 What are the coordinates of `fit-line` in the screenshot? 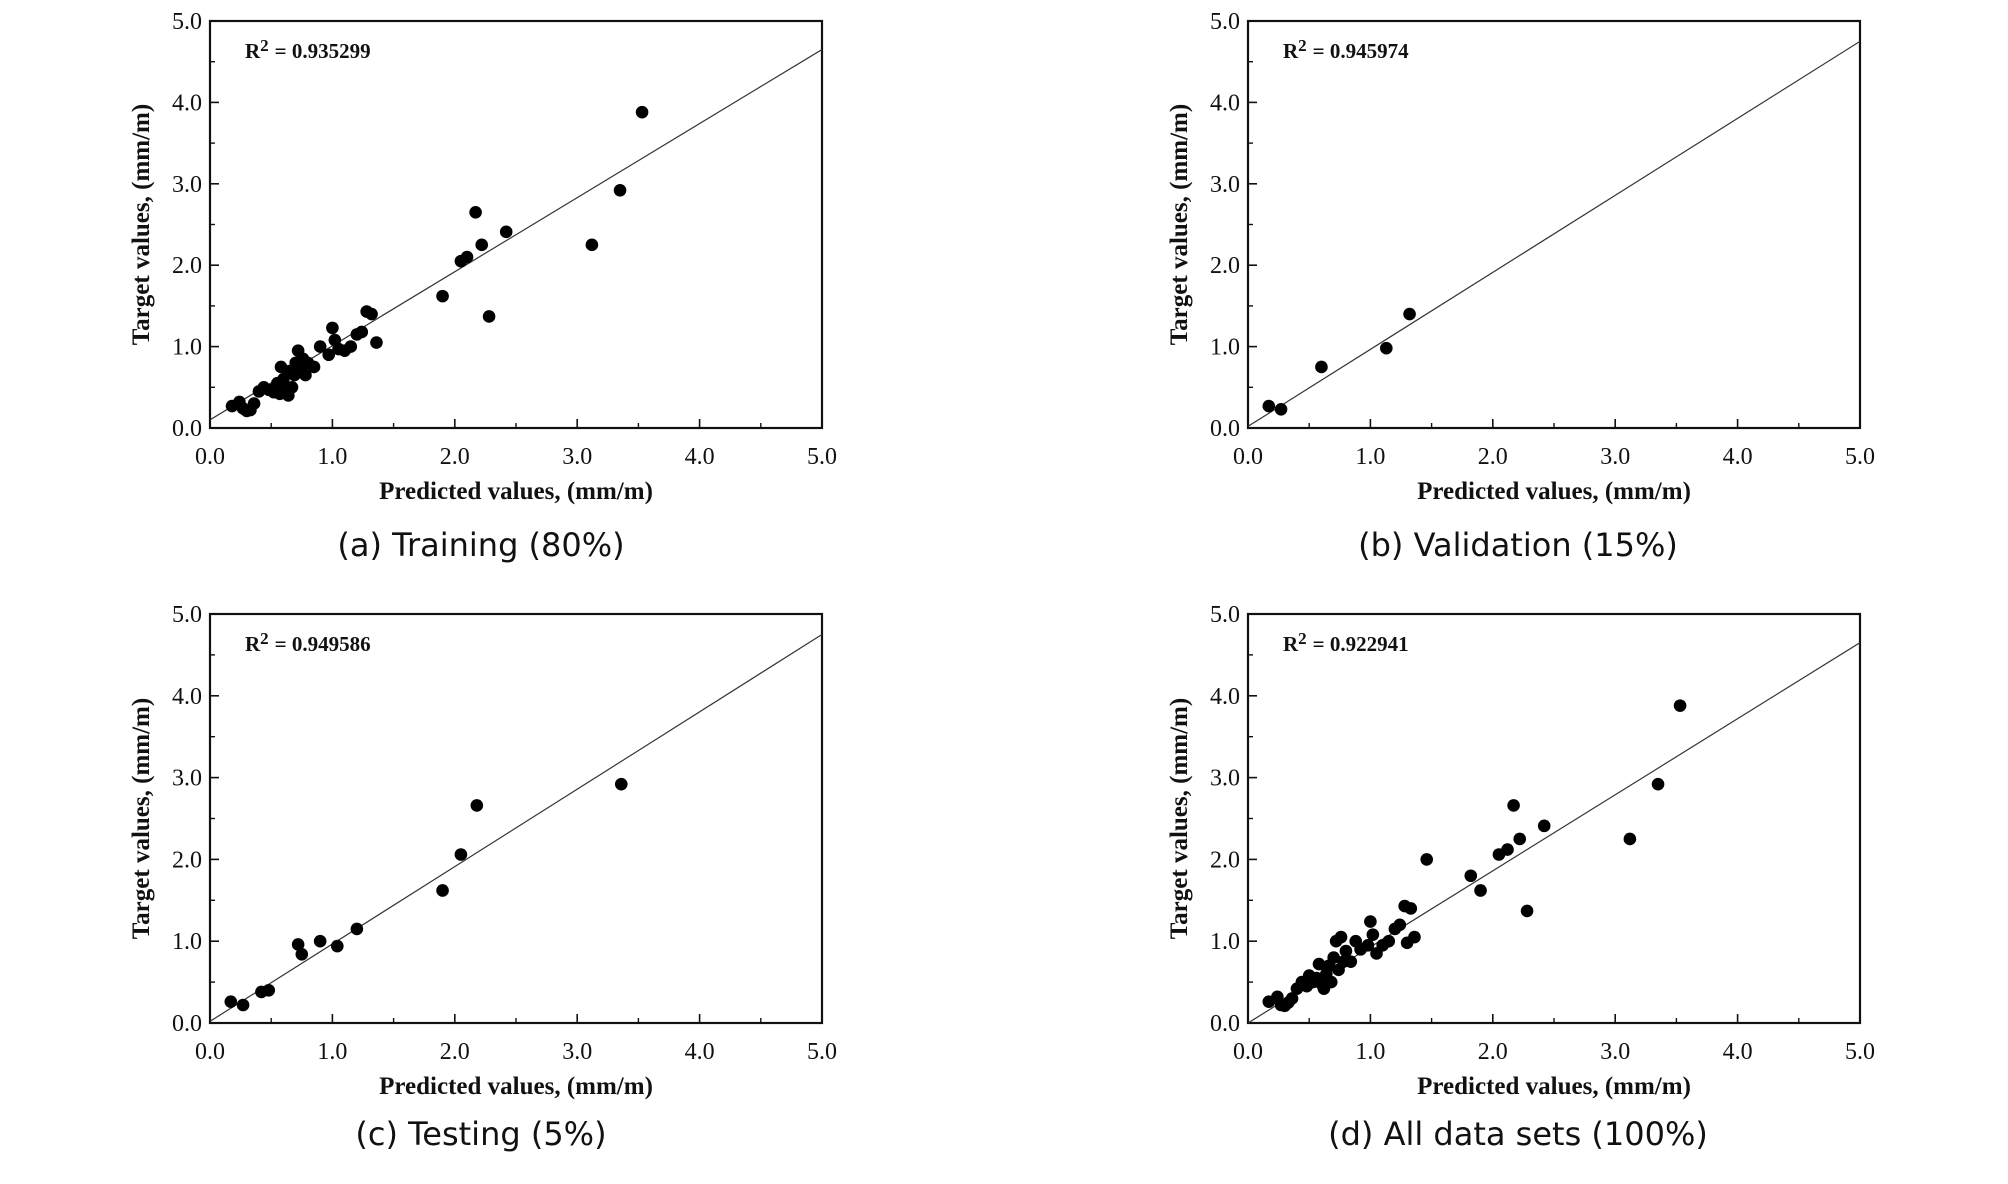 It's located at (516, 827).